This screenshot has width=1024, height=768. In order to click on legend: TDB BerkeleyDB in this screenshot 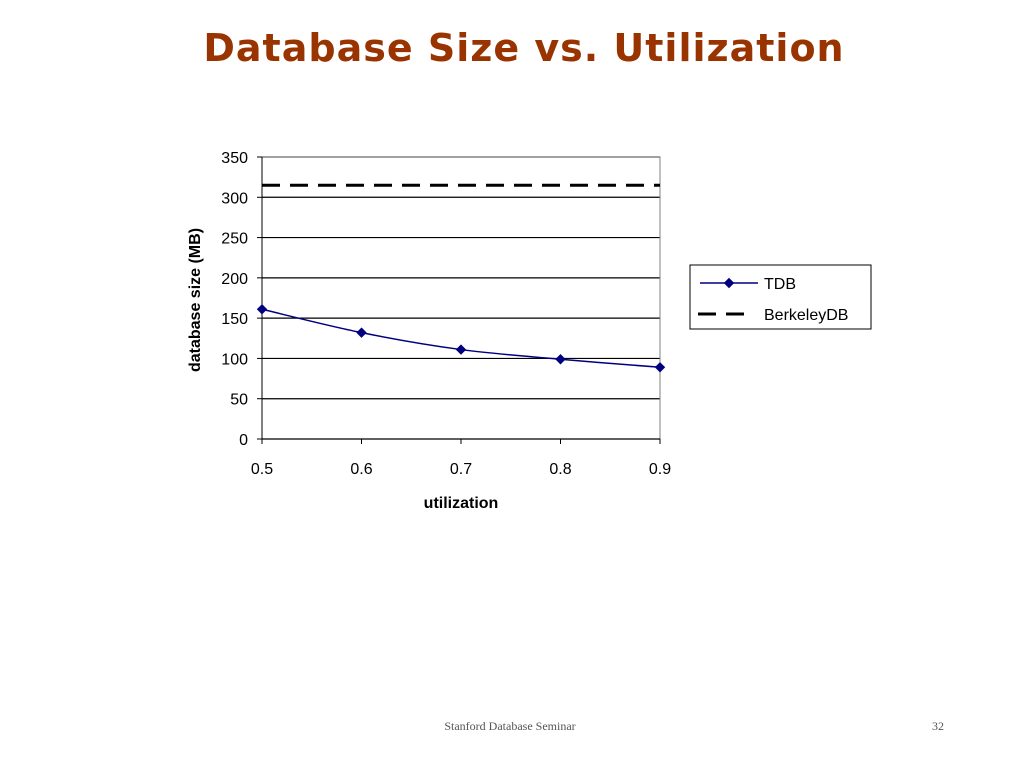, I will do `click(780, 297)`.